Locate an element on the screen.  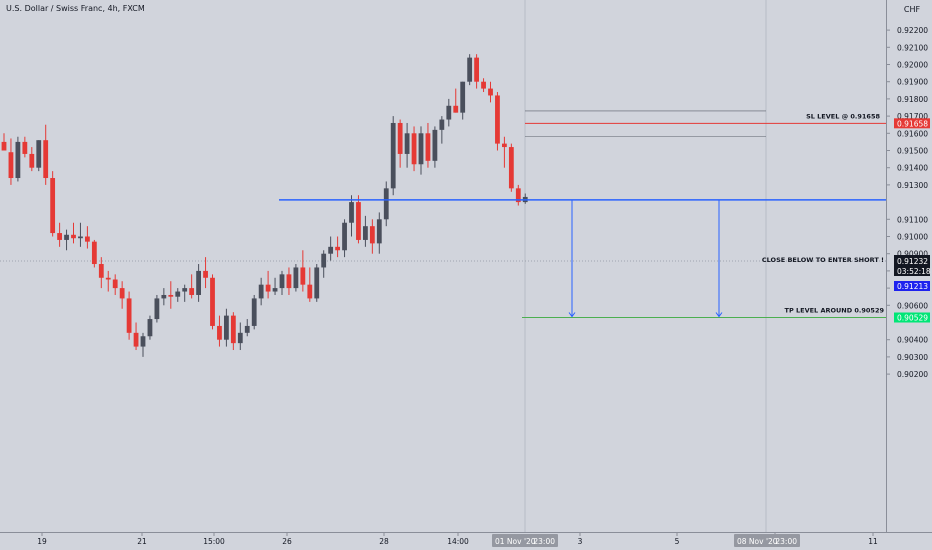
price-tick-label: 0.91800 is located at coordinates (912, 99).